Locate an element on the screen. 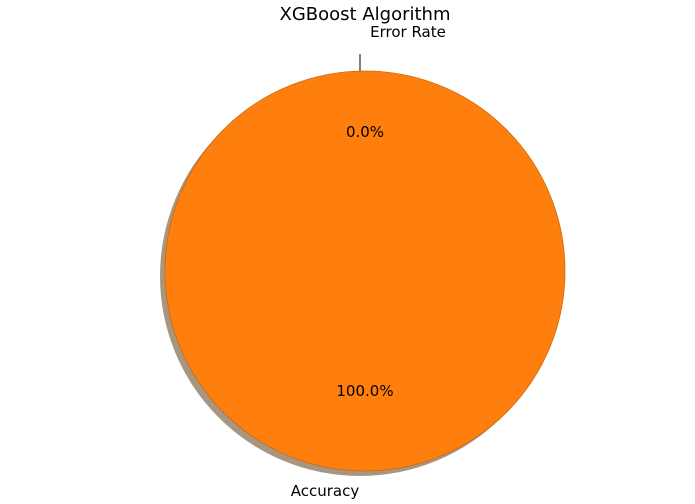  slice-pct-accuracy: 100.0% is located at coordinates (364, 391).